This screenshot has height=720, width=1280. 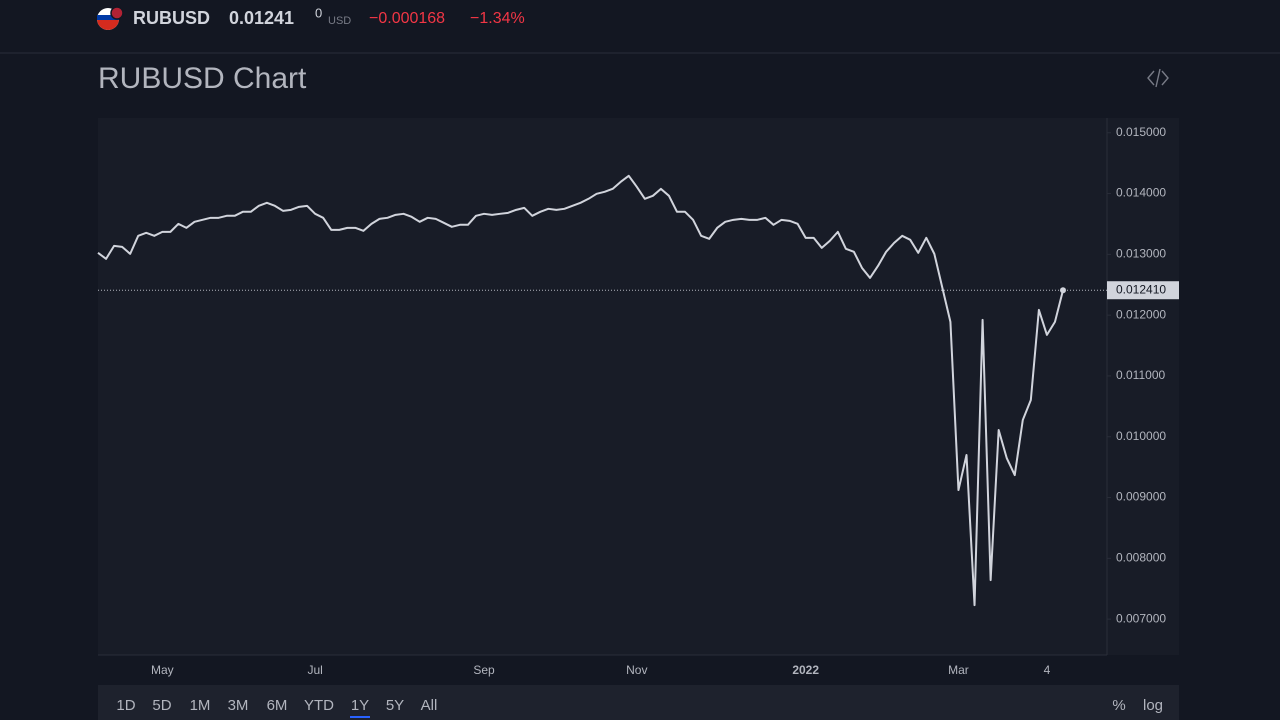 What do you see at coordinates (238, 705) in the screenshot?
I see `range-button: 3M` at bounding box center [238, 705].